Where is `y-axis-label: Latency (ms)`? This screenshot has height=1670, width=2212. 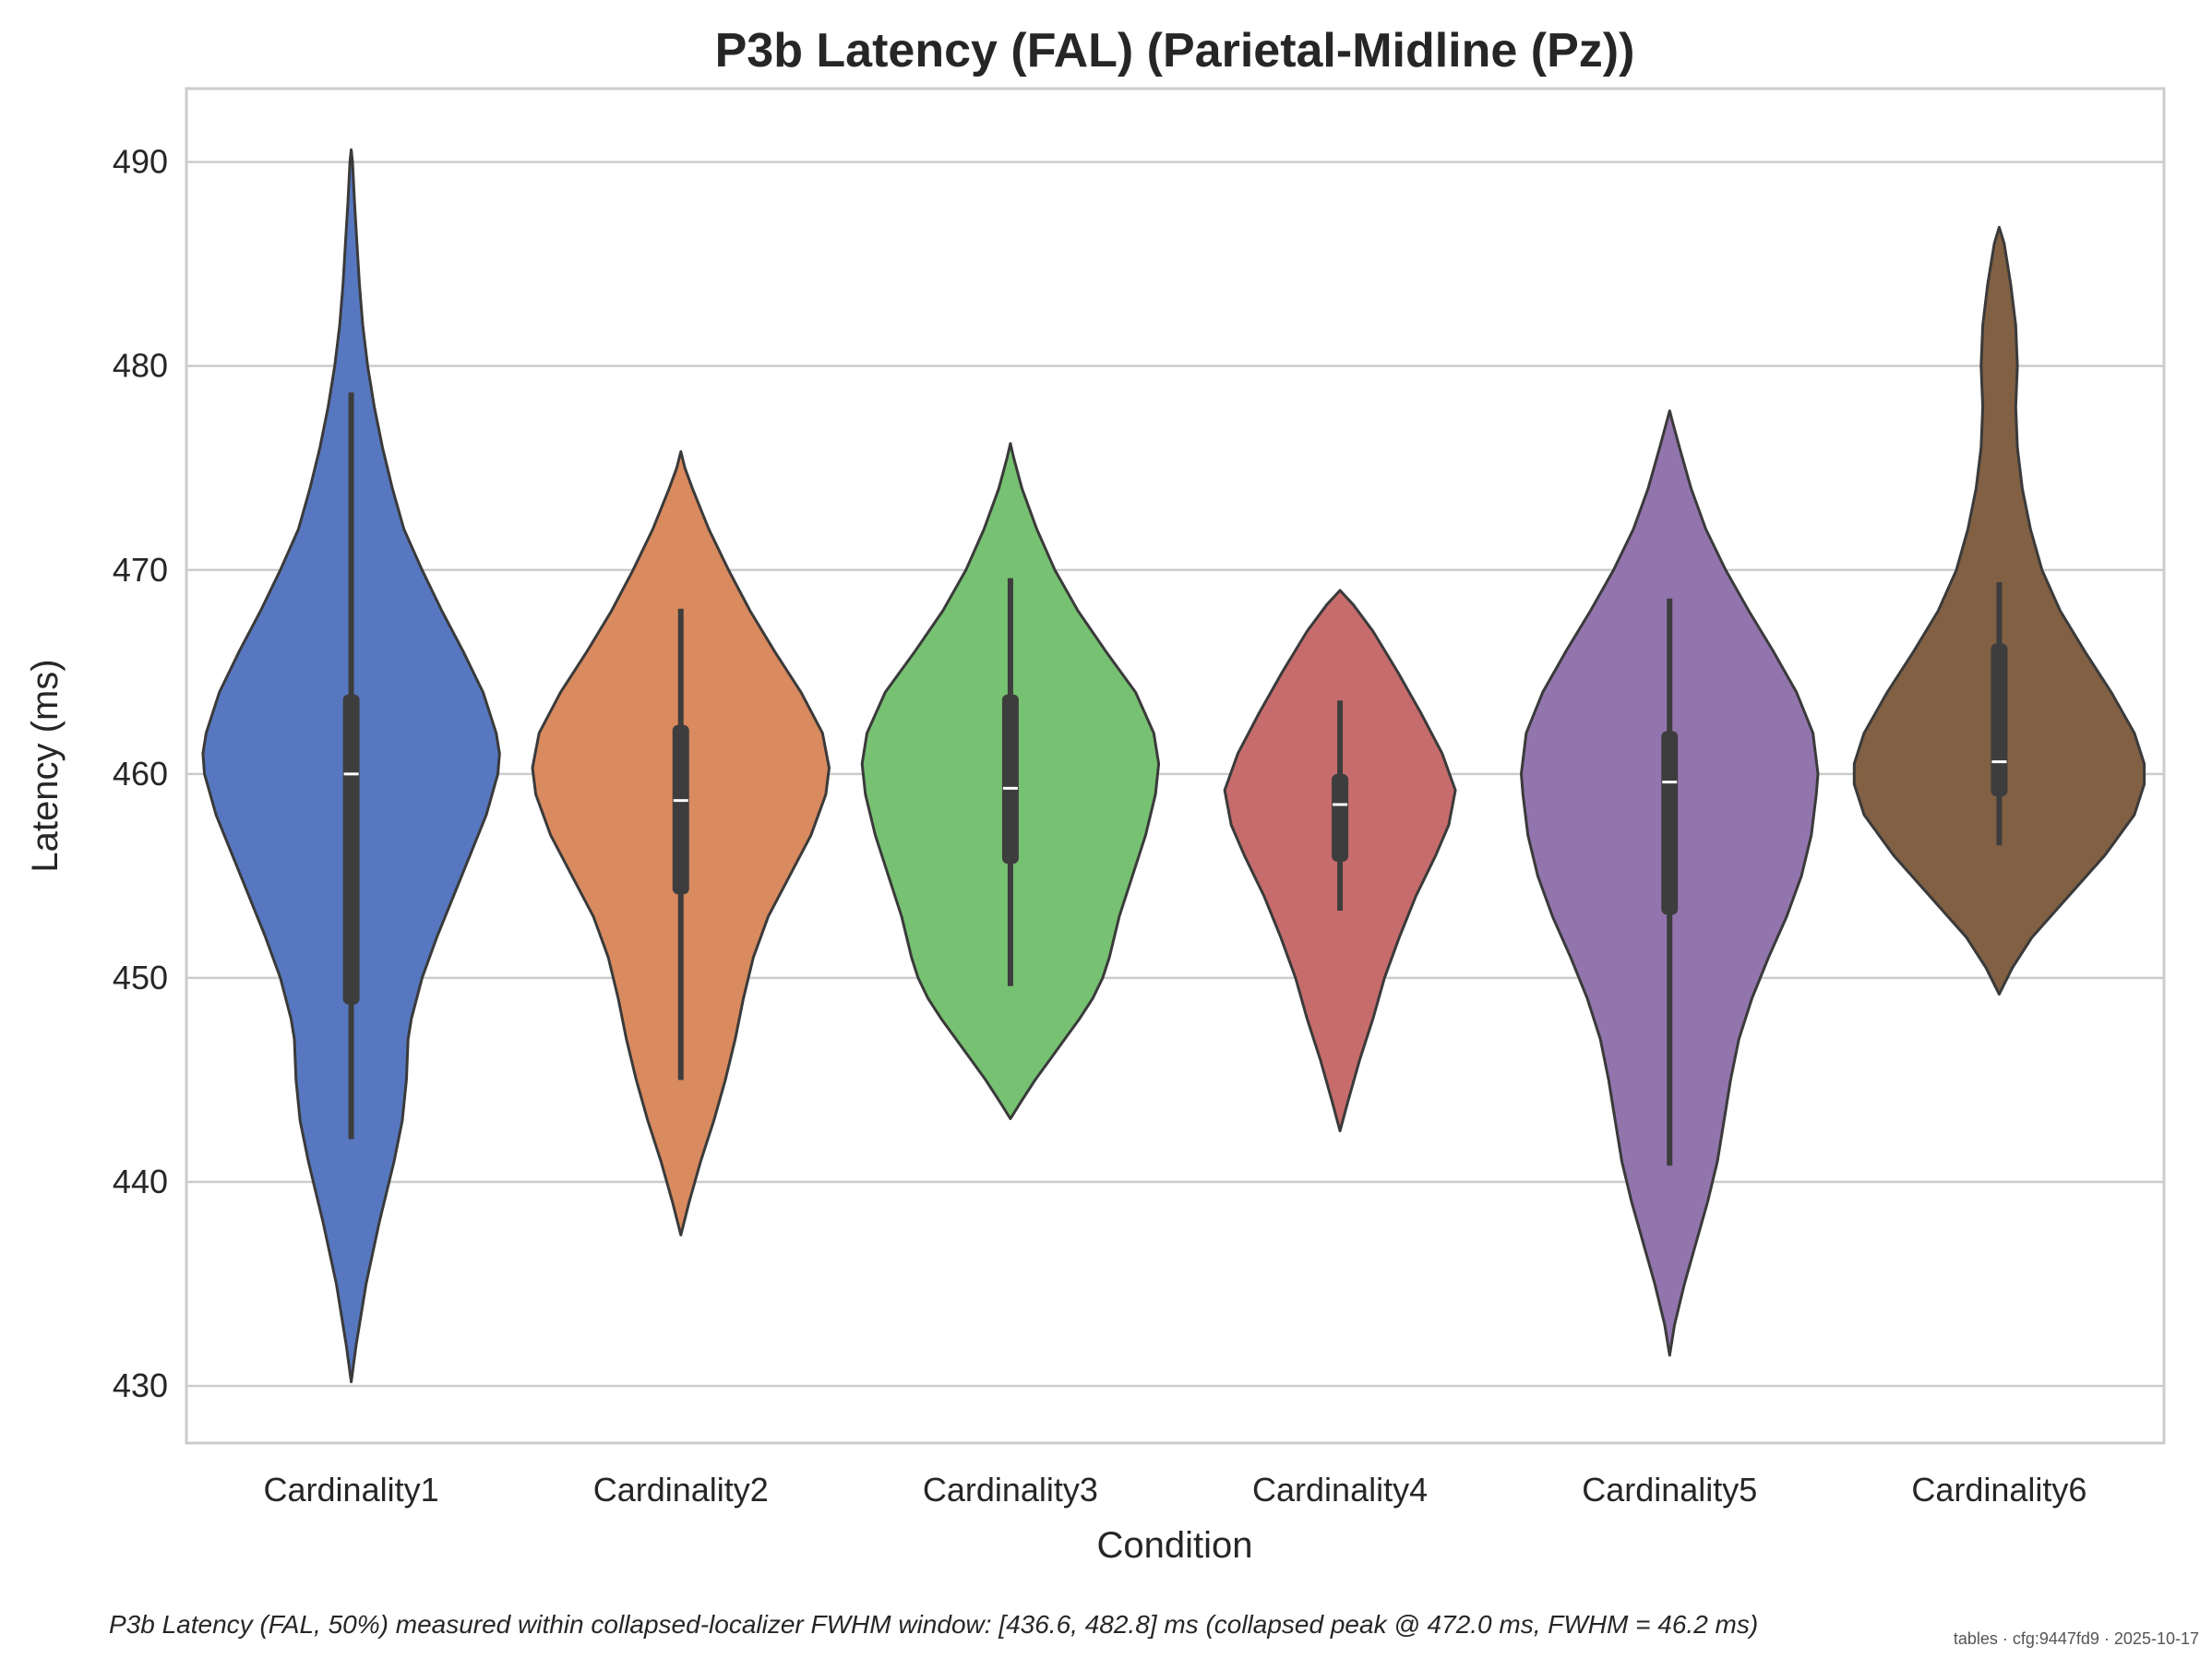
y-axis-label: Latency (ms) is located at coordinates (45, 765).